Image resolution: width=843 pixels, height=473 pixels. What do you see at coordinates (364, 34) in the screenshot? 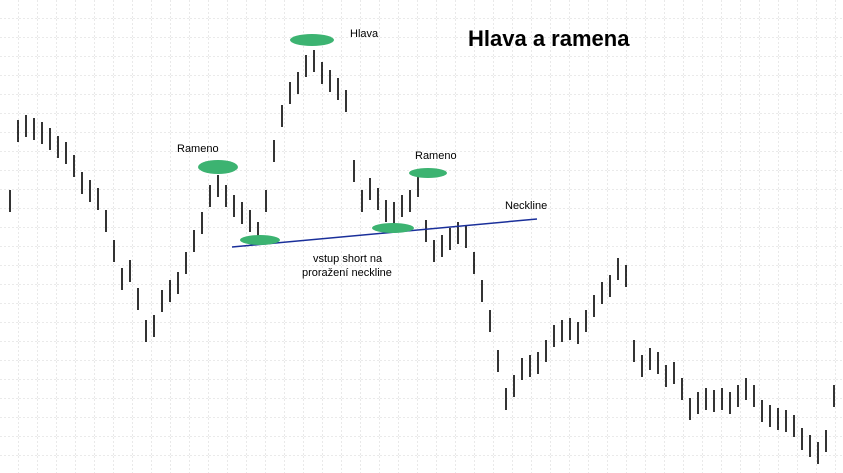
I see `annotation: Hlava` at bounding box center [364, 34].